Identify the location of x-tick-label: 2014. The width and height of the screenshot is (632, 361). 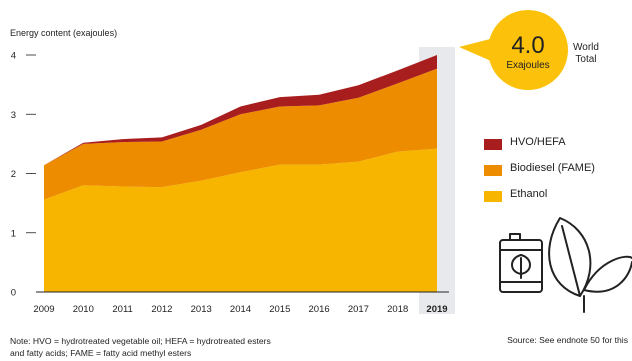
(240, 309).